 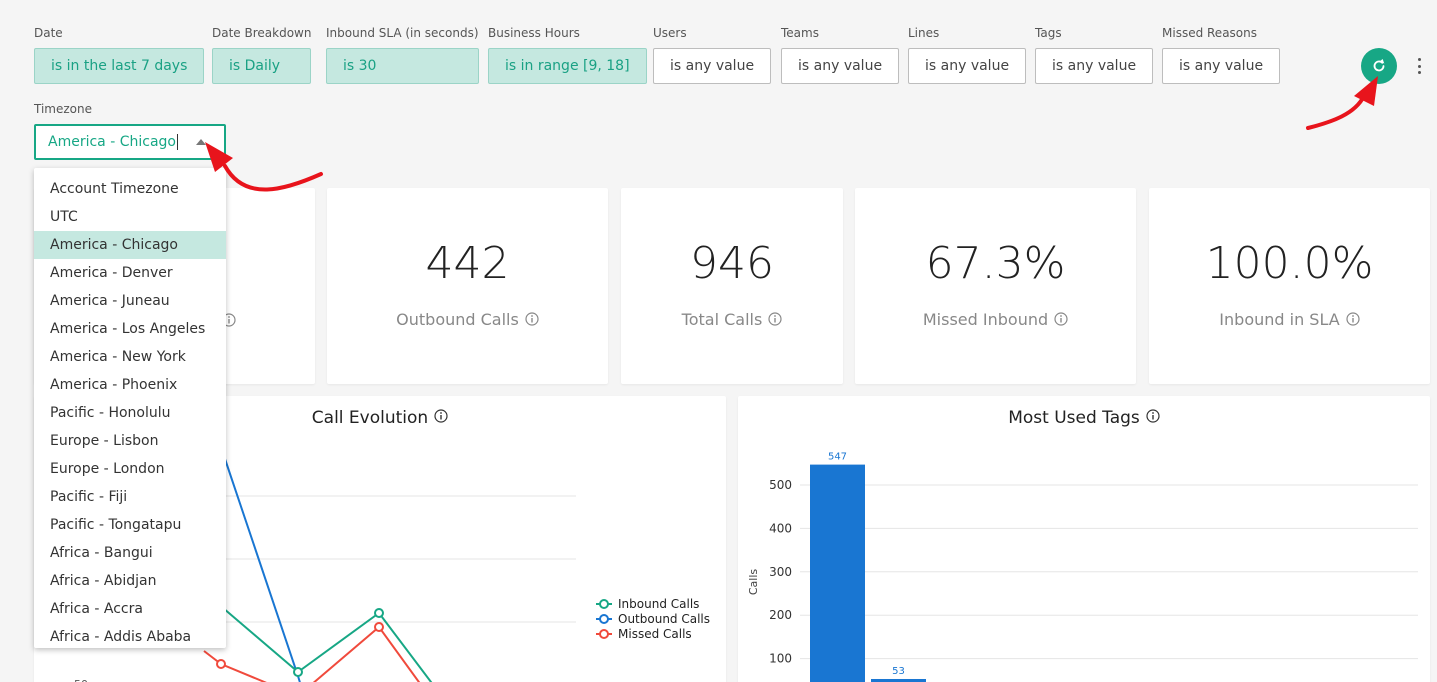 What do you see at coordinates (780, 572) in the screenshot?
I see `y-tick-label: 300` at bounding box center [780, 572].